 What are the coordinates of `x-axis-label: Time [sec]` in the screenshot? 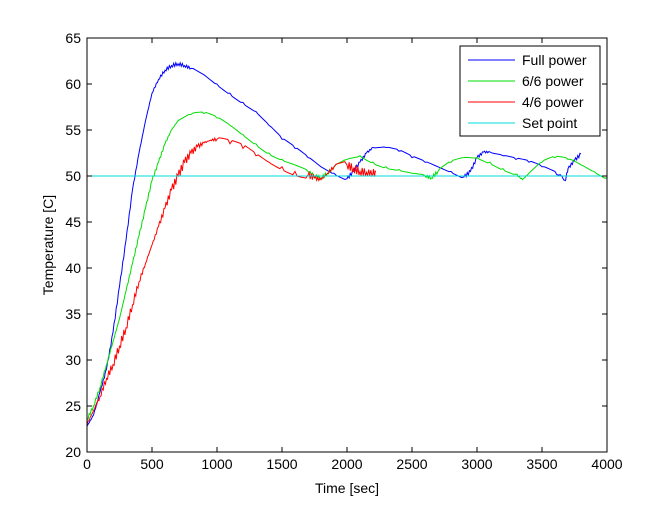 It's located at (347, 488).